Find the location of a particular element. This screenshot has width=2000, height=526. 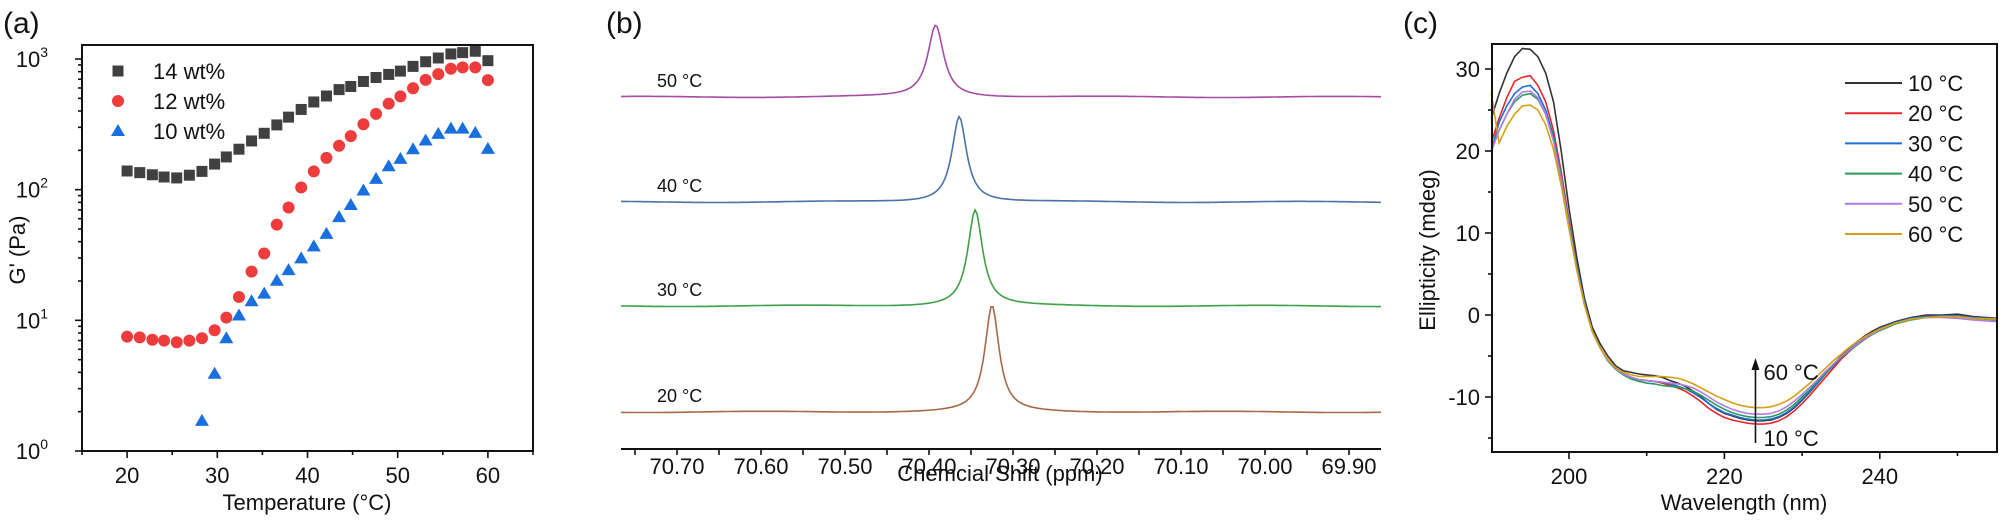

legend-label: 30 °C is located at coordinates (1935, 143).